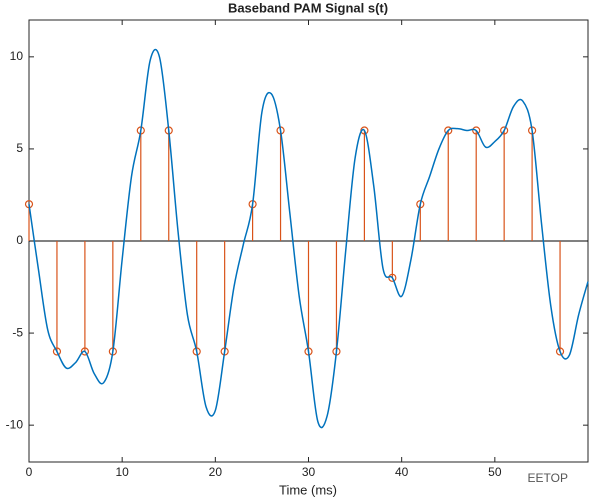  Describe the element at coordinates (309, 472) in the screenshot. I see `x-tick-label: 30` at that location.